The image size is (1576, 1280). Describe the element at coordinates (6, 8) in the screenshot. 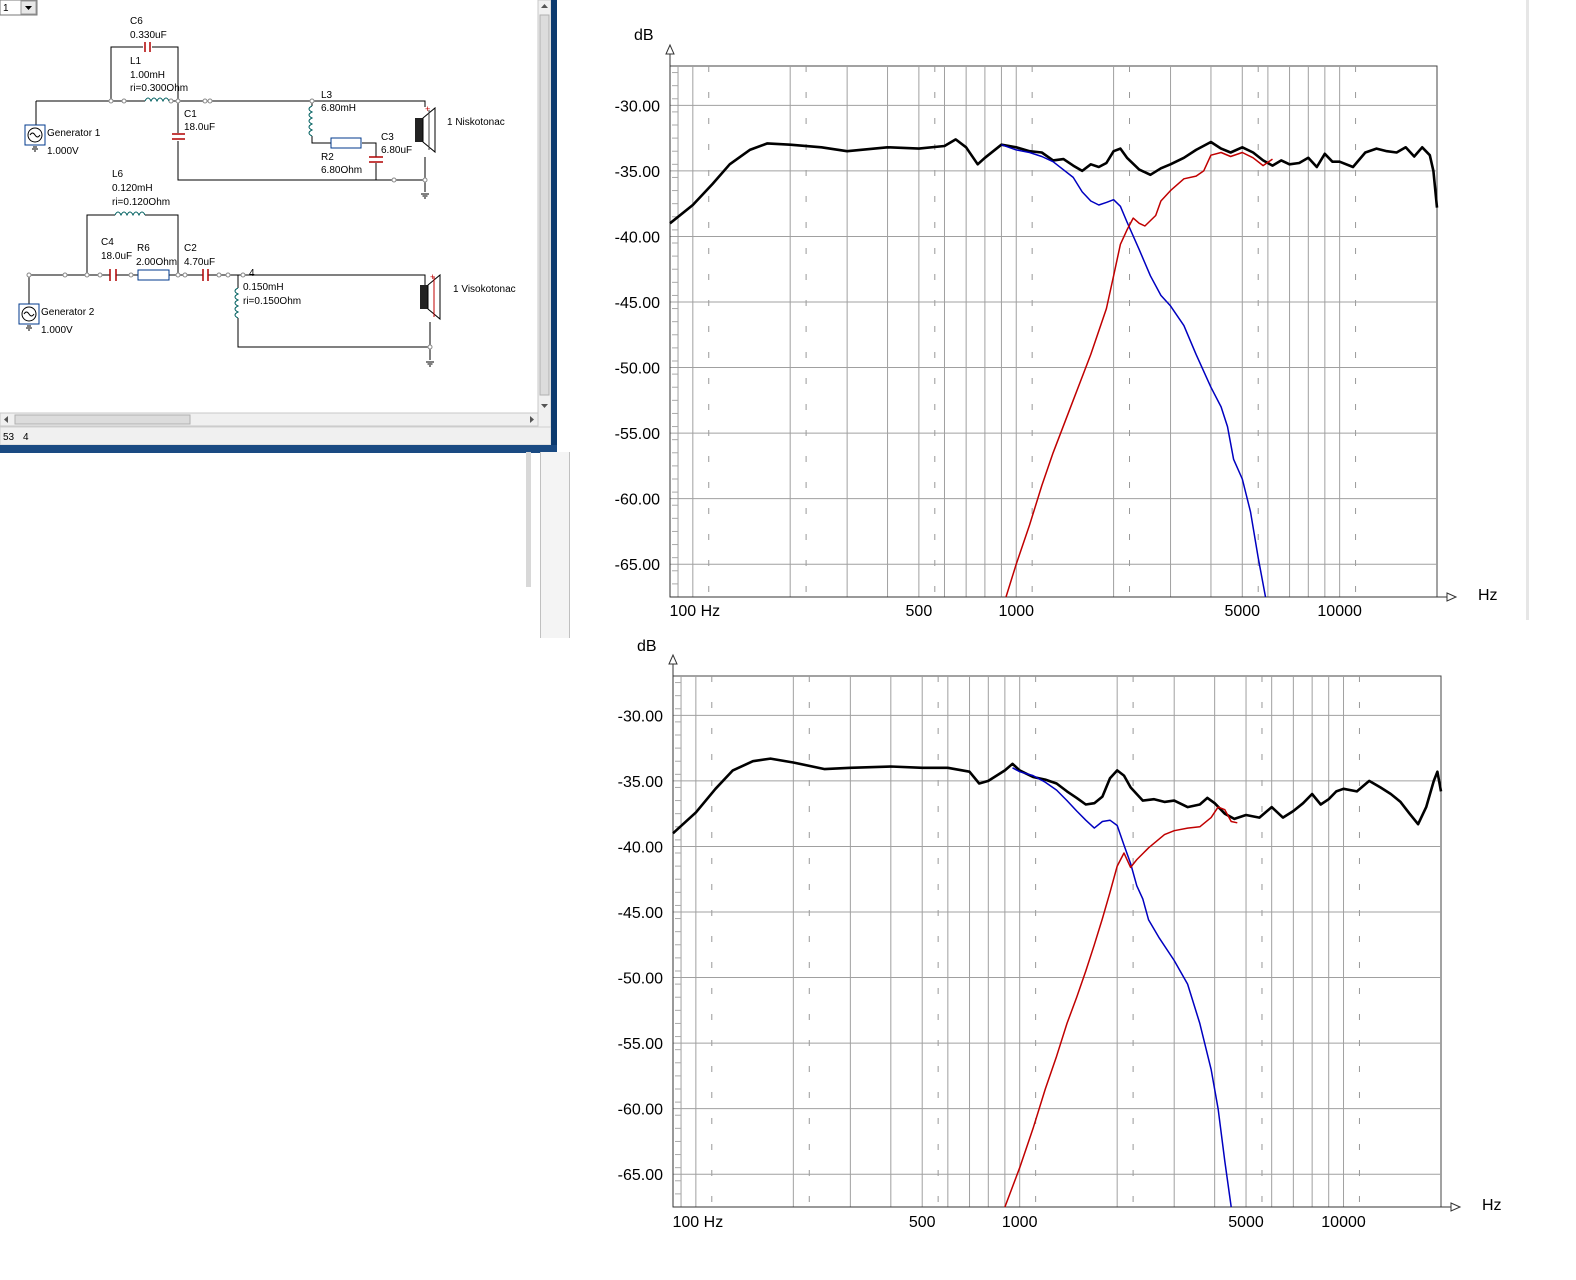

I see `page-combo-value: 1` at that location.